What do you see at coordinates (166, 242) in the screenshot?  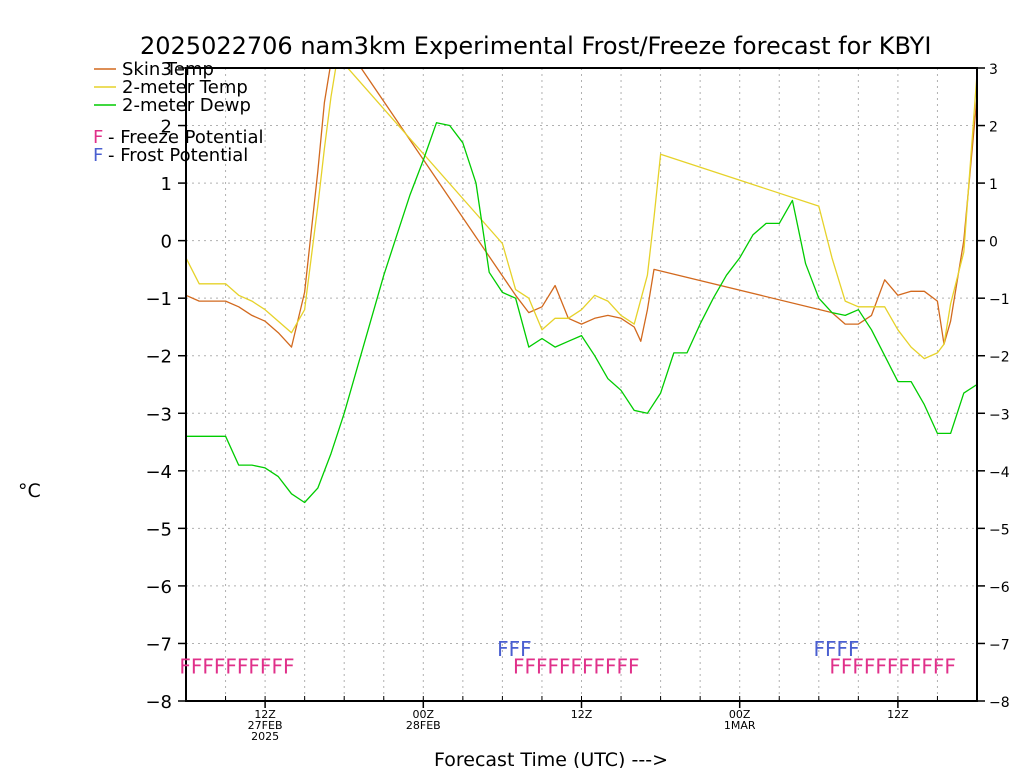 I see `y-tick-label: 0` at bounding box center [166, 242].